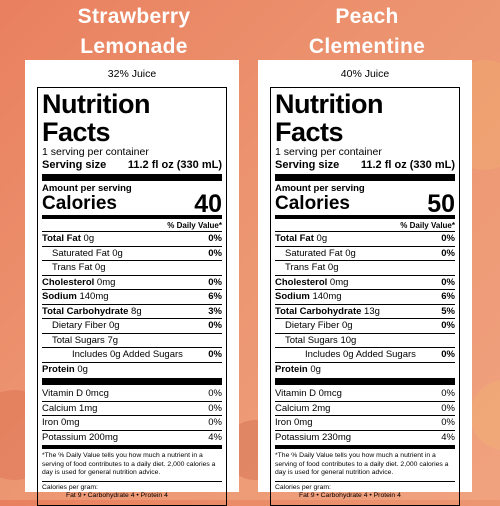  Describe the element at coordinates (365, 436) in the screenshot. I see `nutrient-row-potassium: Potassium 230mg 4%` at that location.